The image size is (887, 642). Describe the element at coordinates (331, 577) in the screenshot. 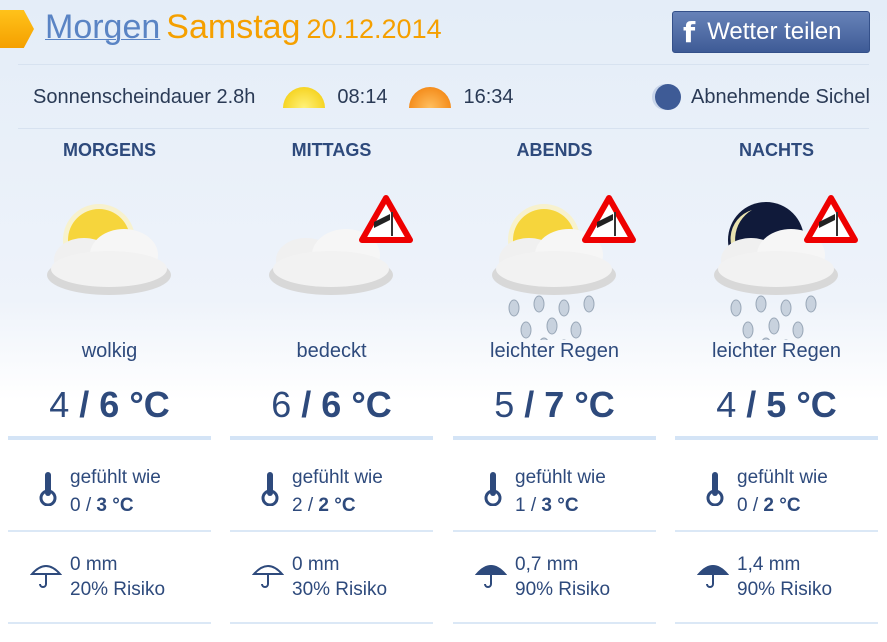

I see `precipitation: 0 mm 30% Risiko` at that location.